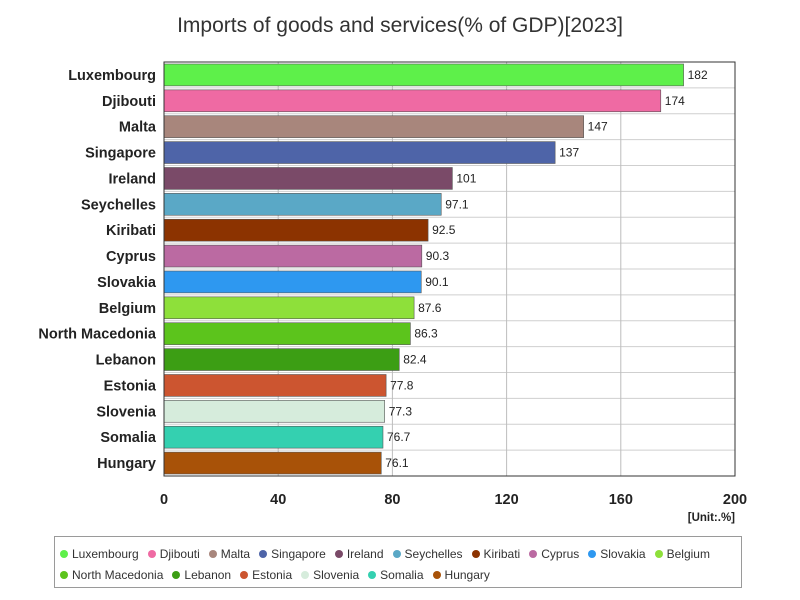 The height and width of the screenshot is (600, 800). I want to click on x-tick-label: 40, so click(278, 500).